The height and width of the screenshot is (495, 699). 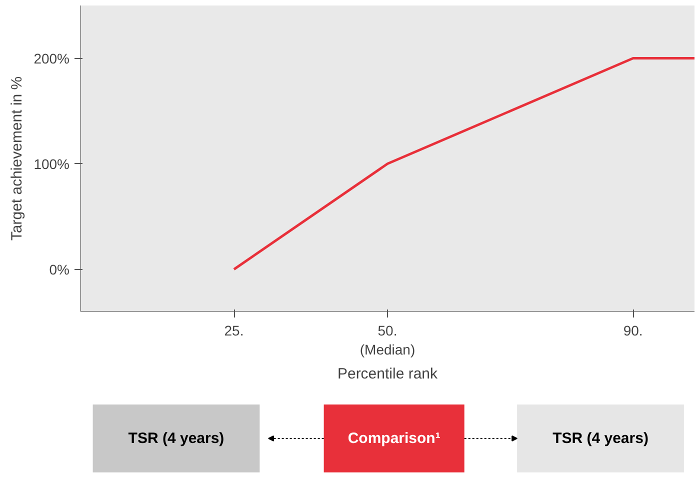 What do you see at coordinates (387, 374) in the screenshot?
I see `x-axis-title: Percentile rank` at bounding box center [387, 374].